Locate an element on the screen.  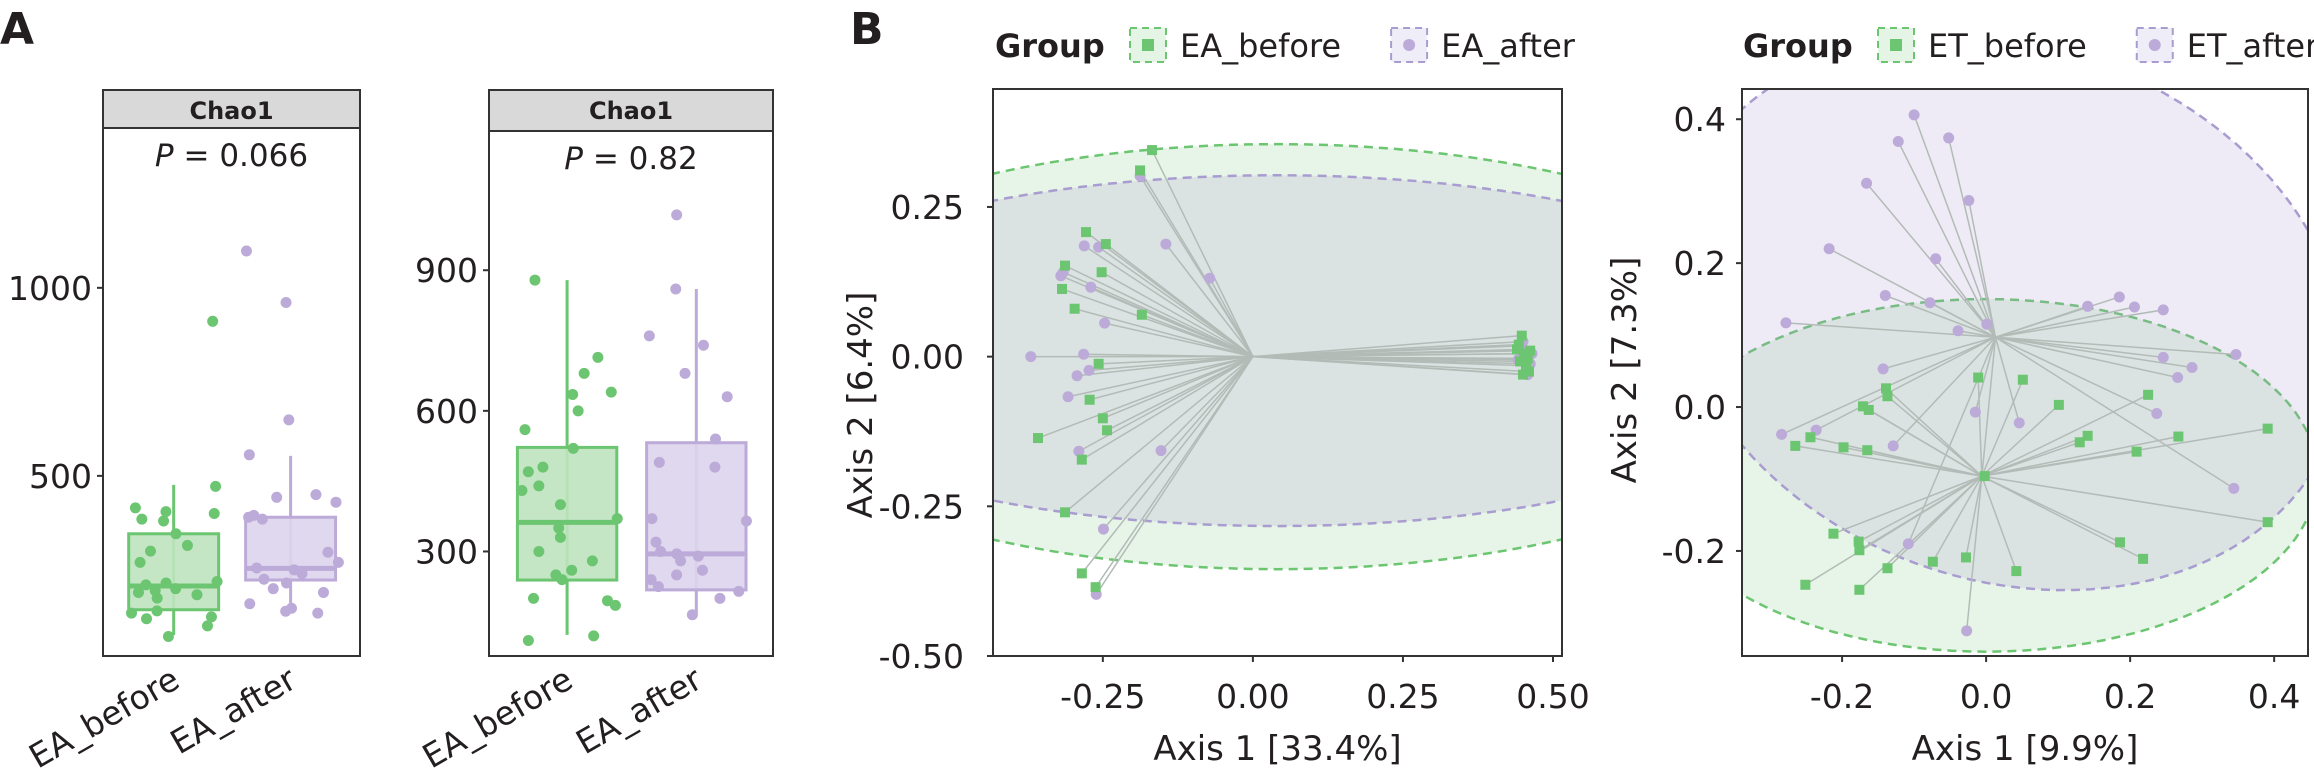
x-tick-label: EA_before is located at coordinates (497, 717).